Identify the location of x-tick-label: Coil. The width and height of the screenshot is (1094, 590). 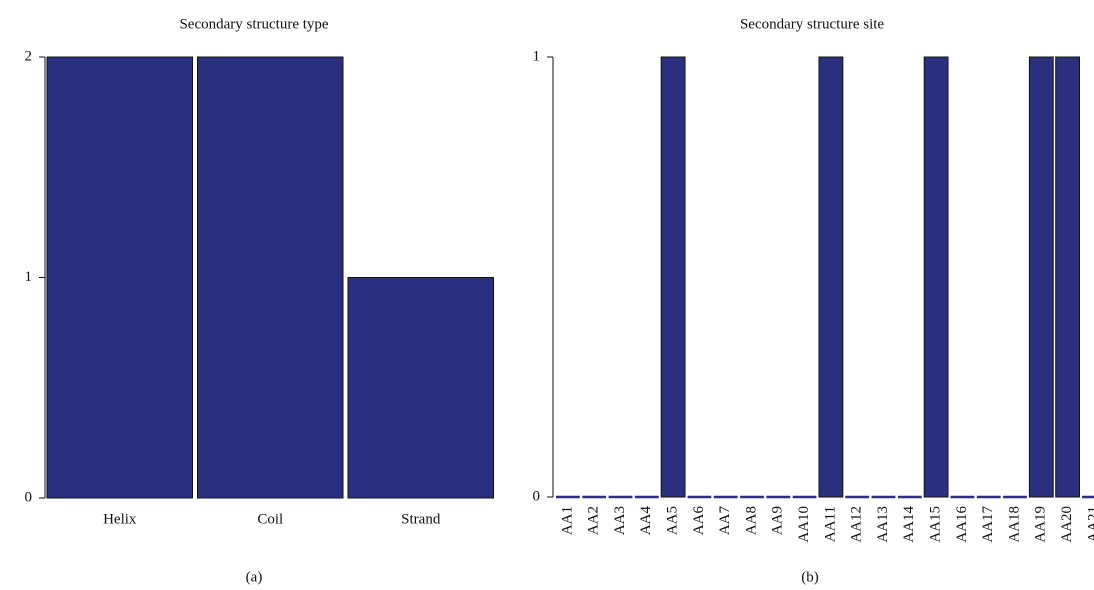
(270, 519).